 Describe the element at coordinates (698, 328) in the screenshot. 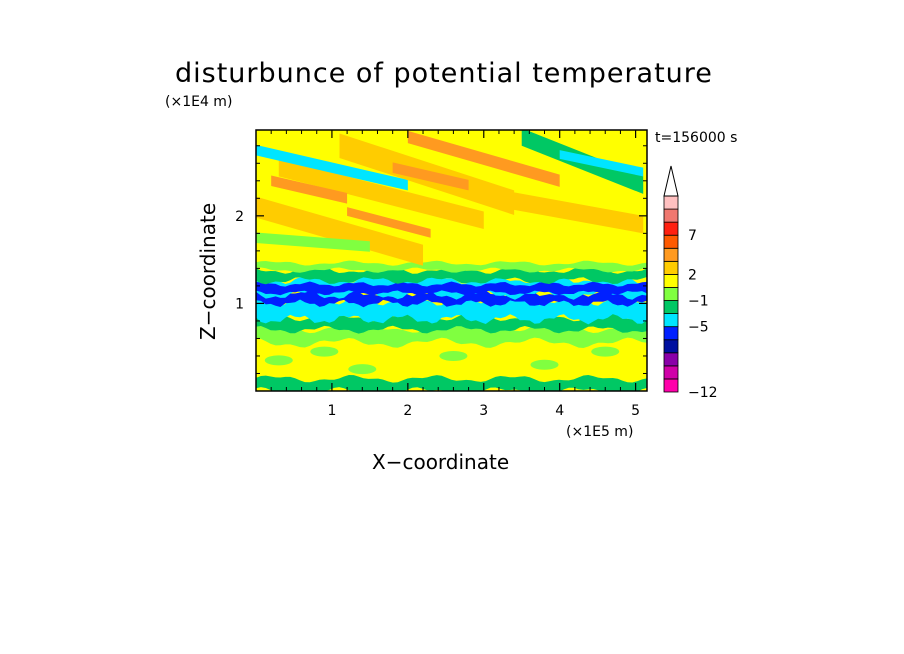

I see `colorbar-tick-label: −5` at that location.